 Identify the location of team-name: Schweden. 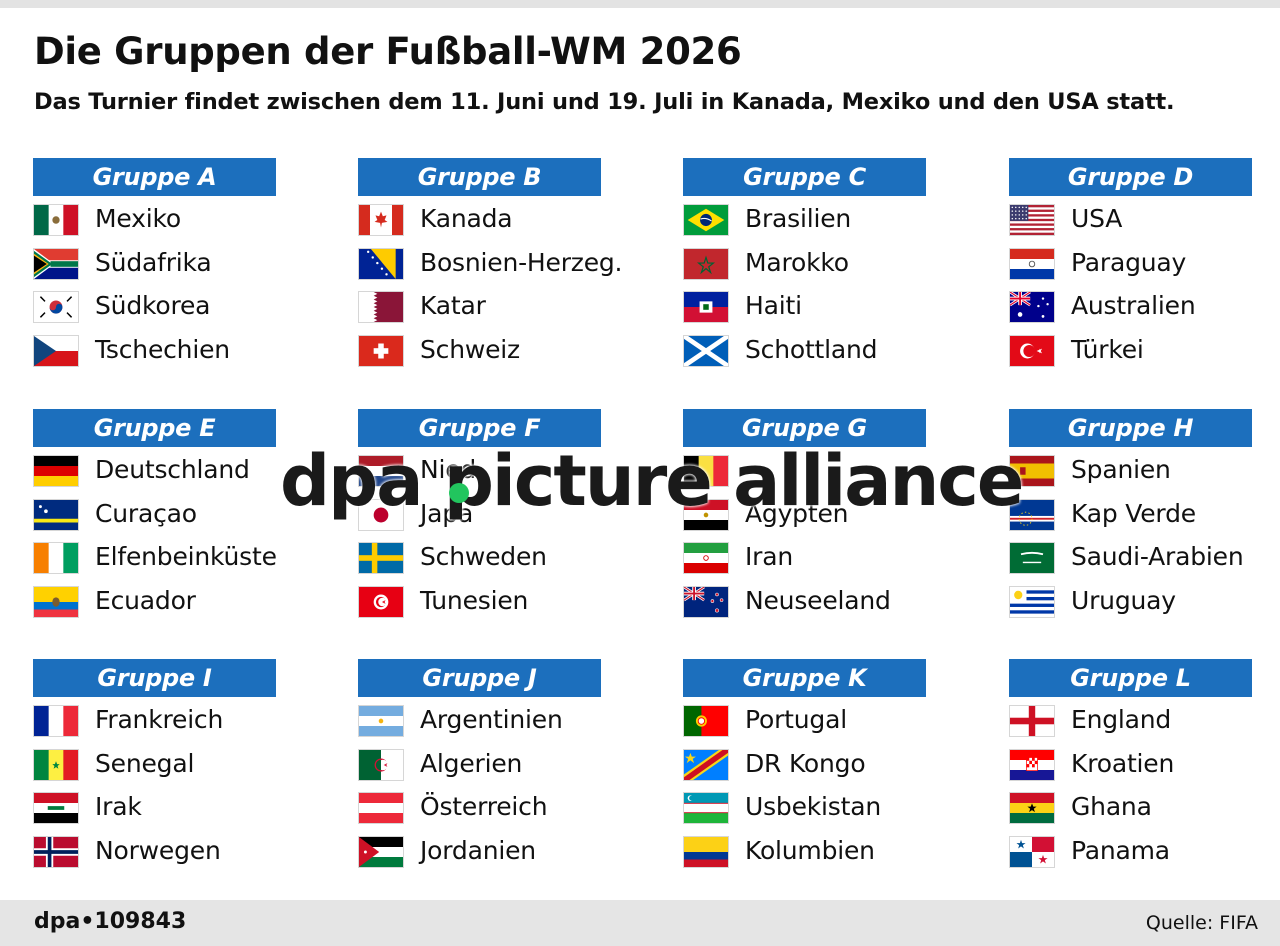
(483, 556).